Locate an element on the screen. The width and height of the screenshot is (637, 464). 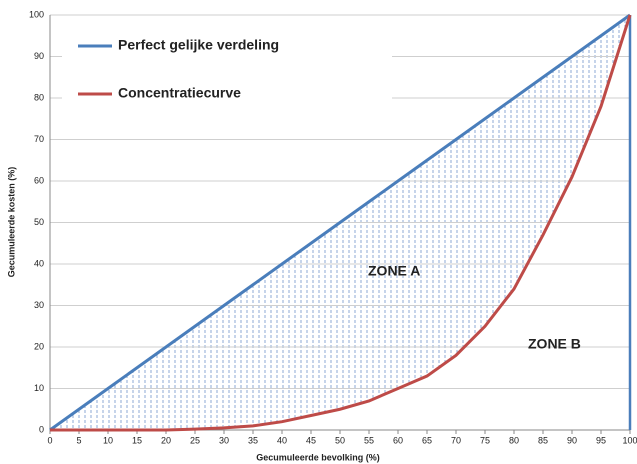
x-tick-label: 80 is located at coordinates (514, 440).